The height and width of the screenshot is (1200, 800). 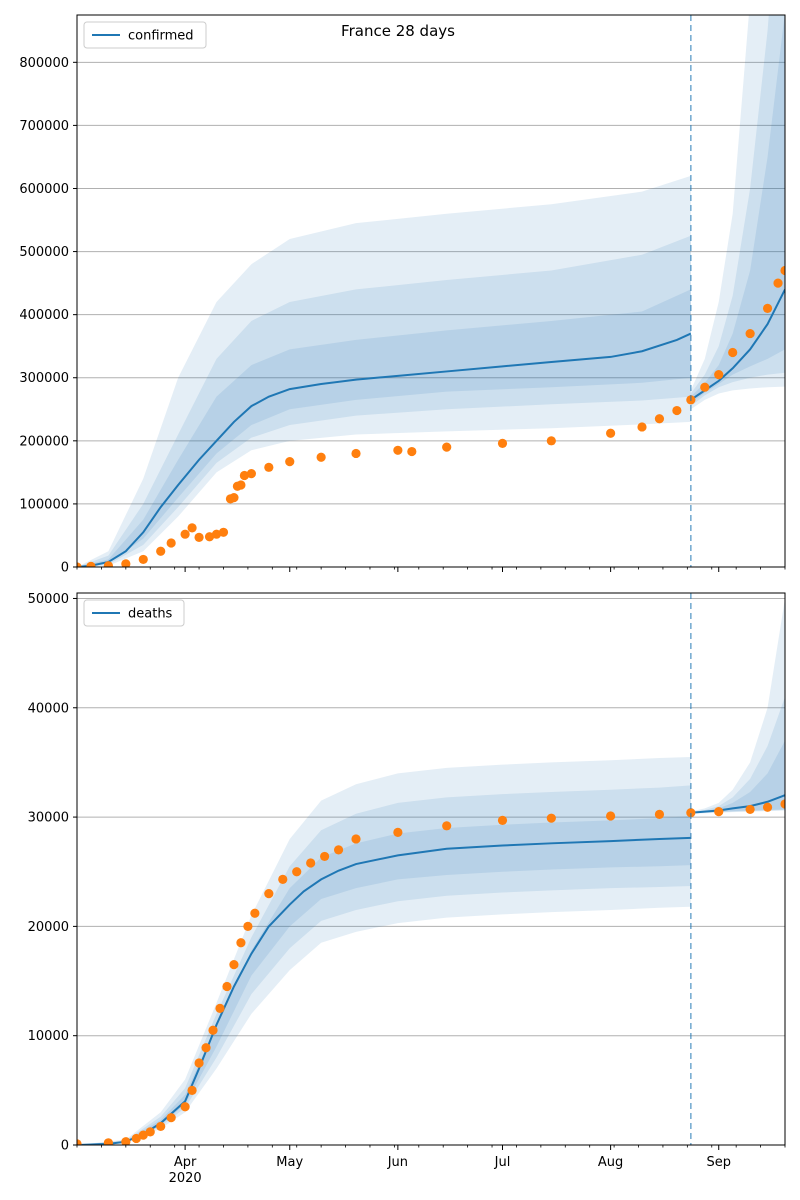 I want to click on x-tick-sublabel: 2020, so click(x=185, y=1178).